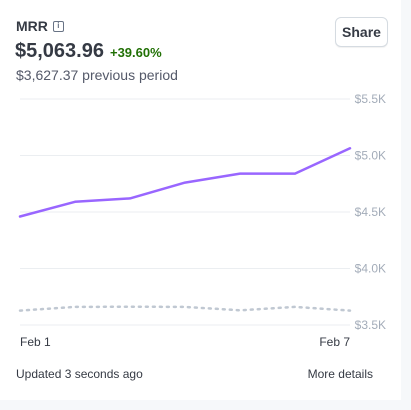 The image size is (411, 410). What do you see at coordinates (58, 26) in the screenshot?
I see `info-icon: i` at bounding box center [58, 26].